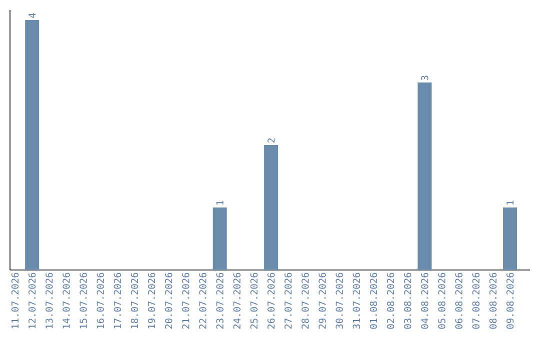 This screenshot has width=540, height=340. What do you see at coordinates (288, 300) in the screenshot?
I see `x-tick-label: 27.07.2026` at bounding box center [288, 300].